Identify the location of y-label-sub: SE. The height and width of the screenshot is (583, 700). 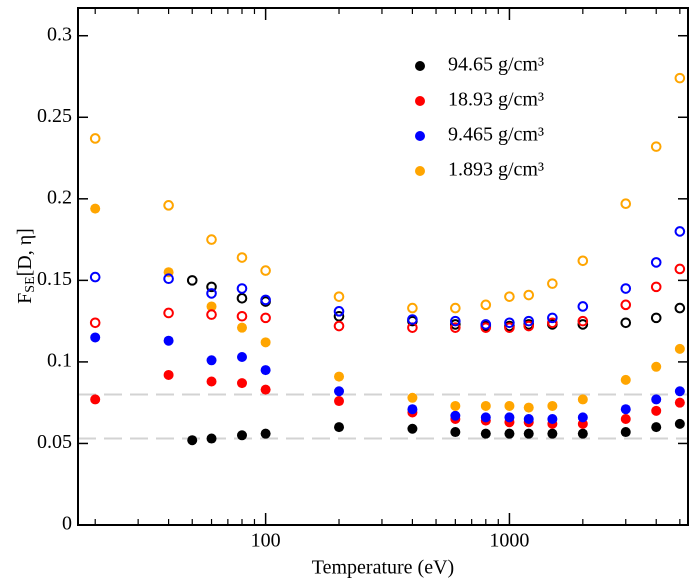
(30, 284).